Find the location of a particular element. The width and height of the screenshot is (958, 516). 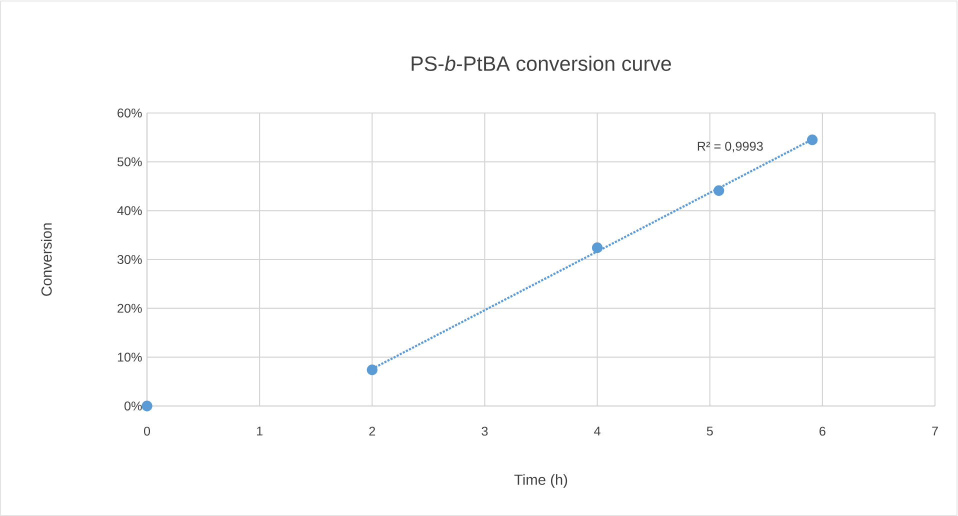

y-tick-label: 30% is located at coordinates (129, 259).